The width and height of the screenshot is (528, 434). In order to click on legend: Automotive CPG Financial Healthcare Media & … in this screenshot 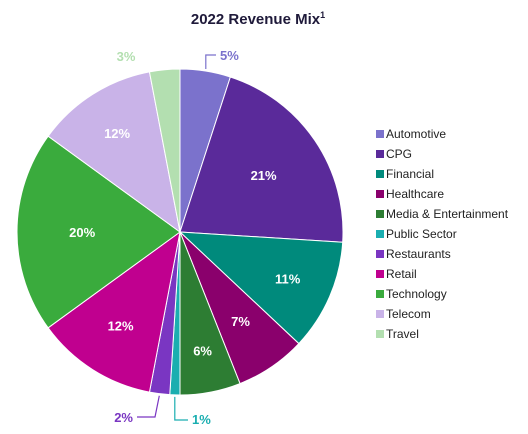, I will do `click(442, 234)`.